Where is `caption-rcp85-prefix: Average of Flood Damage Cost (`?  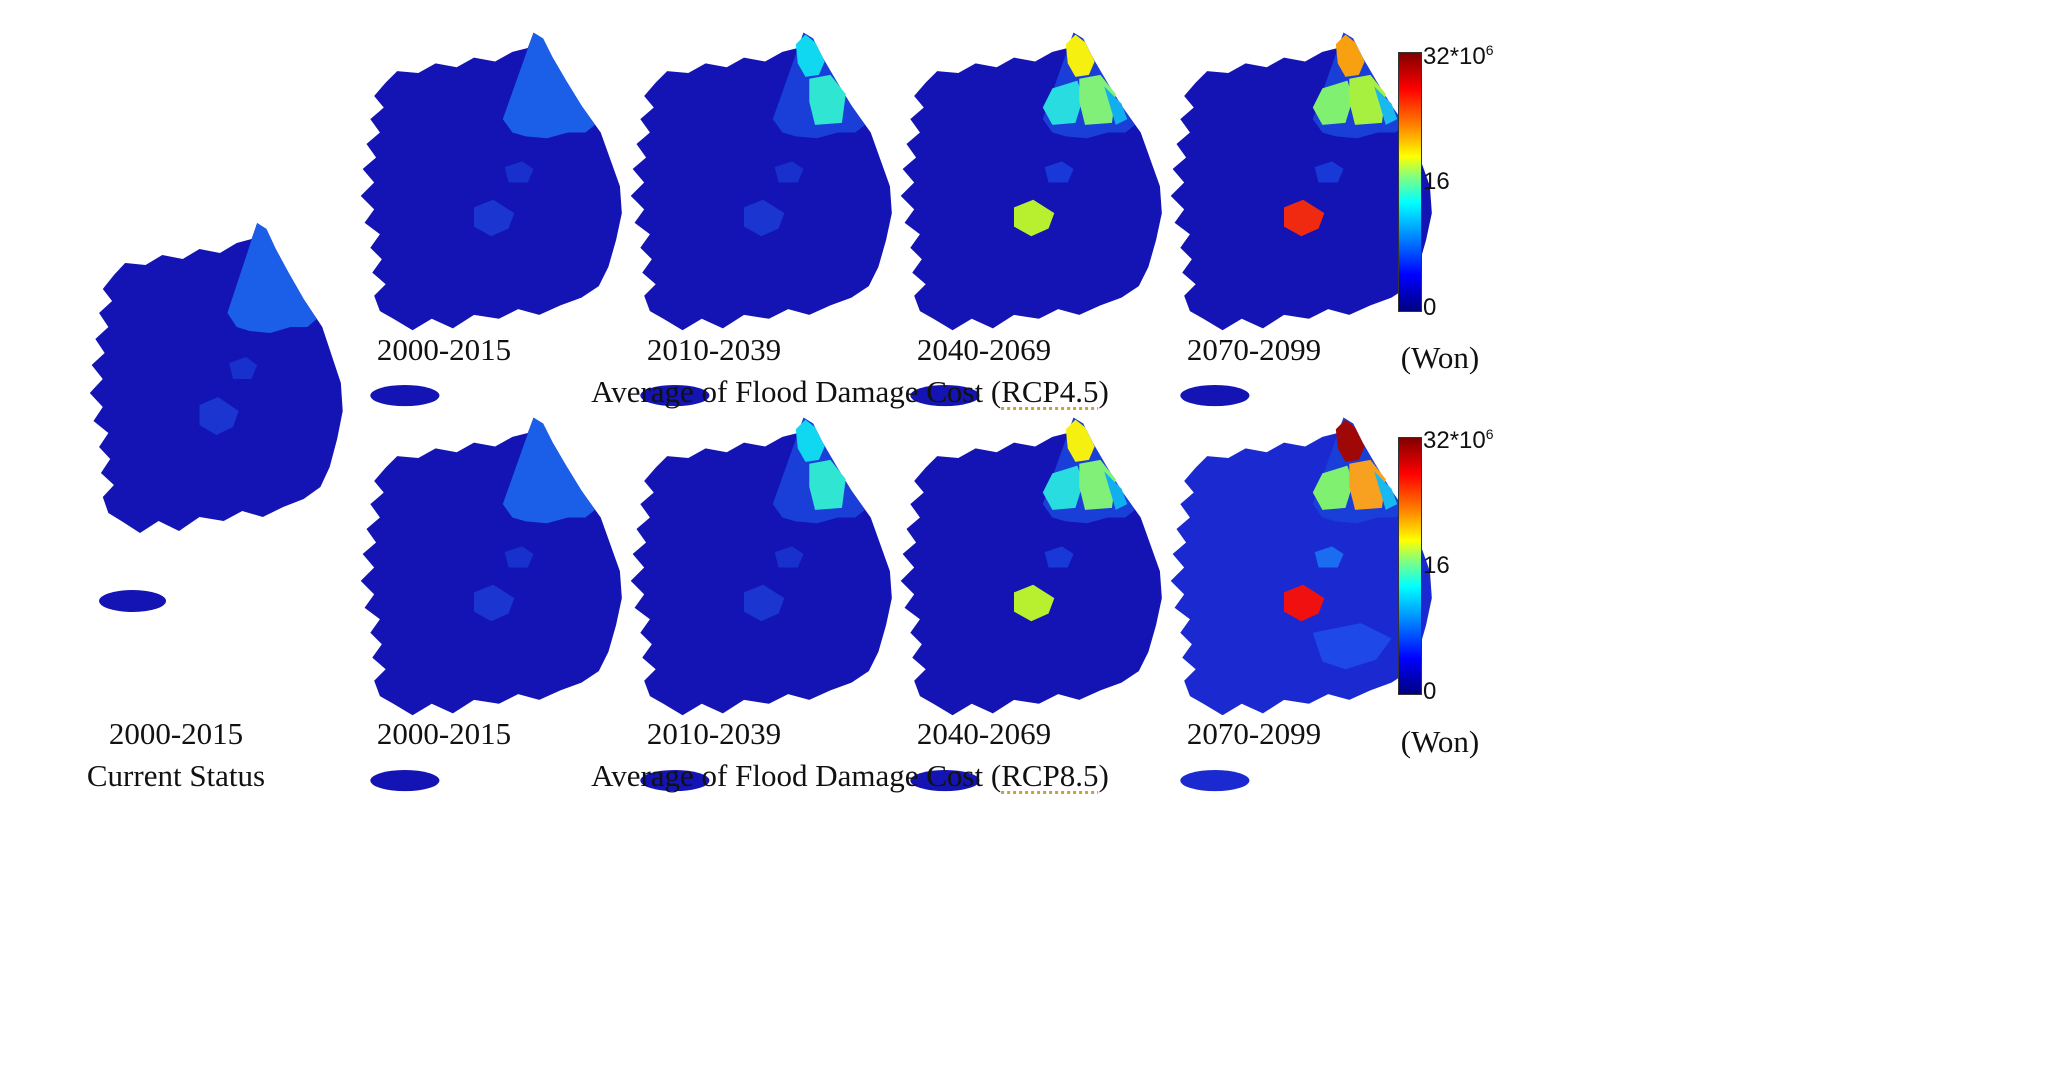 caption-rcp85-prefix: Average of Flood Damage Cost ( is located at coordinates (796, 775).